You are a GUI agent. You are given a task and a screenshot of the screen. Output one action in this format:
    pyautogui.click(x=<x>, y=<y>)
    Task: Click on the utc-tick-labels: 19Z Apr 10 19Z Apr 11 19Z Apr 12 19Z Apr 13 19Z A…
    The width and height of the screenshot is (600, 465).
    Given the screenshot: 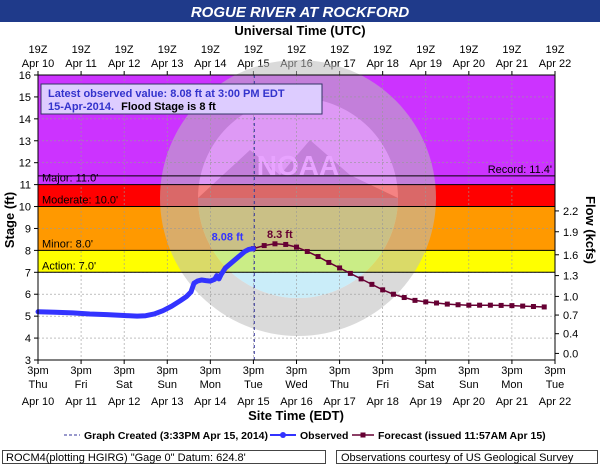 What is the action you would take?
    pyautogui.click(x=296, y=59)
    